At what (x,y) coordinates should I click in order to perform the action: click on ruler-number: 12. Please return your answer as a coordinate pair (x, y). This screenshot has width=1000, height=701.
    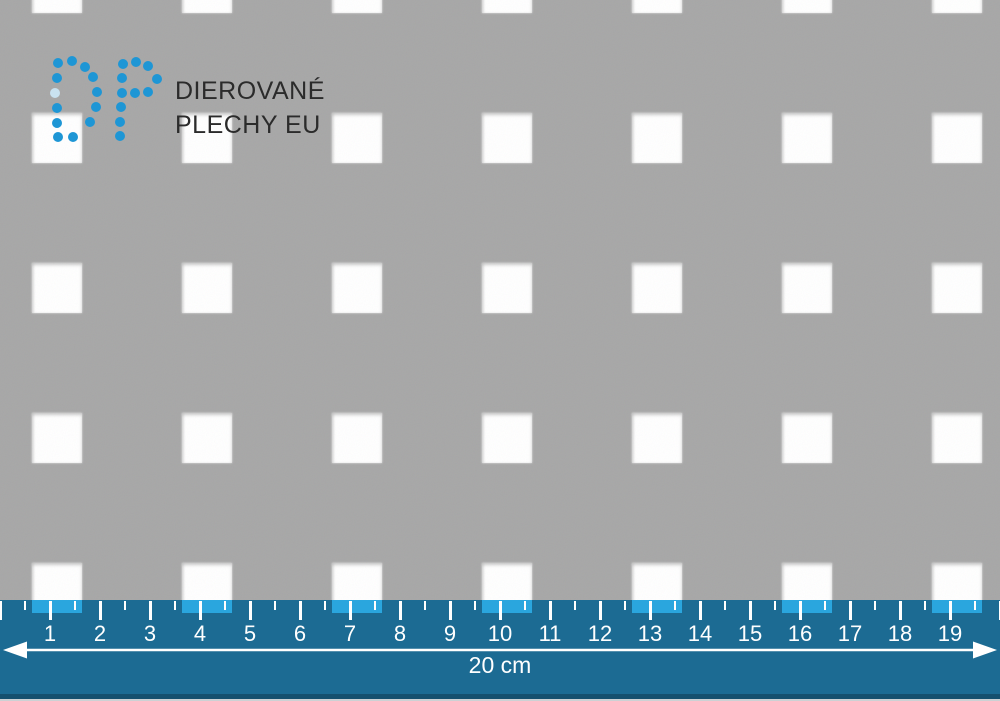
    Looking at the image, I should click on (600, 633).